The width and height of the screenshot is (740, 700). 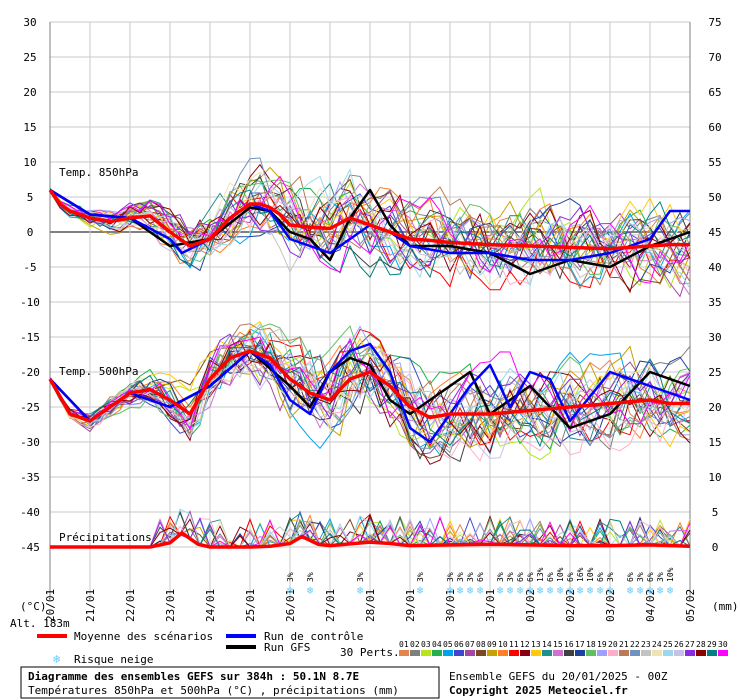 I want to click on y-tick-right: 25, so click(x=714, y=372).